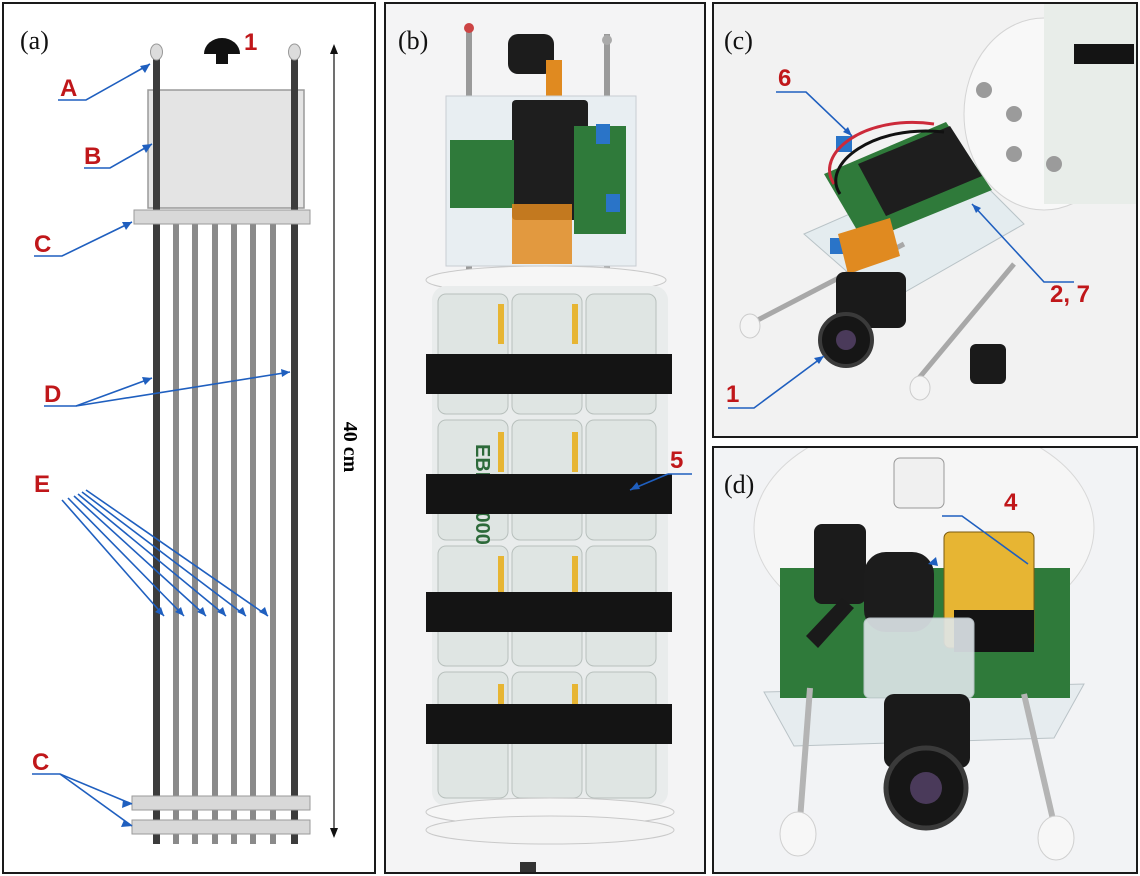 This screenshot has width=1140, height=876. Describe the element at coordinates (52, 394) in the screenshot. I see `label-D: D` at that location.